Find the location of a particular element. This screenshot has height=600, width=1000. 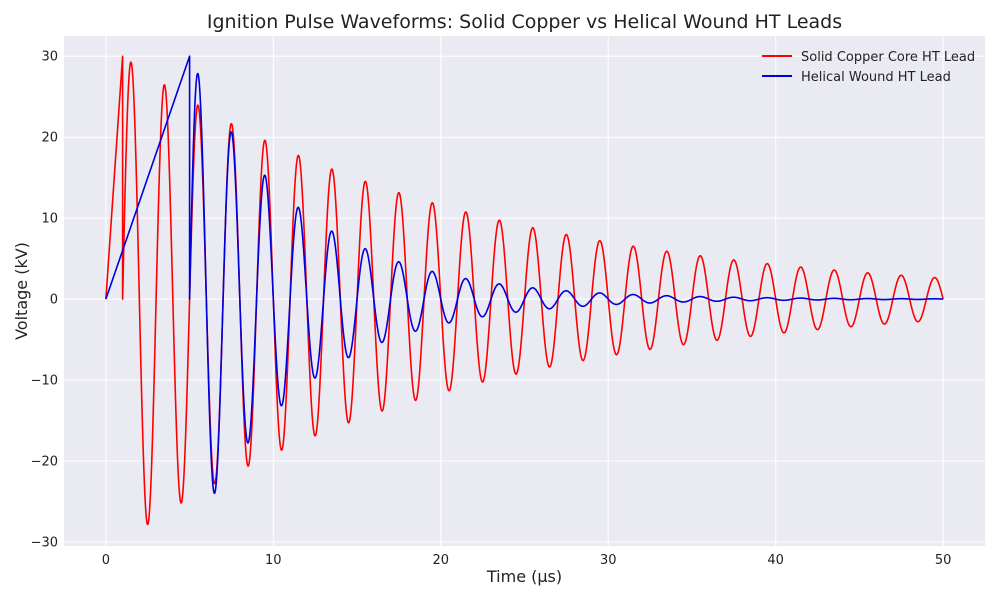

y-tick-label: −10 is located at coordinates (44, 381).